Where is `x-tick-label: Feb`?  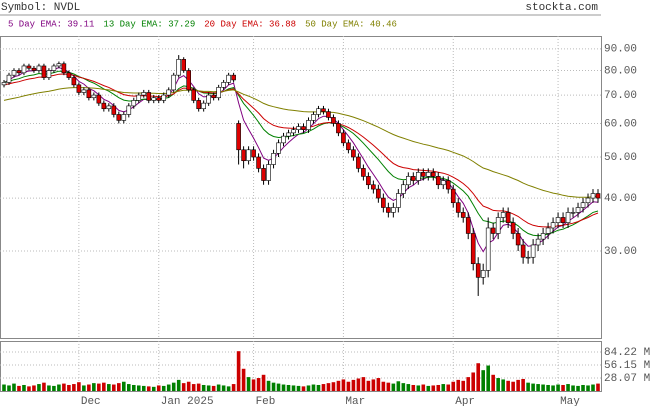 x-tick-label: Feb is located at coordinates (266, 401).